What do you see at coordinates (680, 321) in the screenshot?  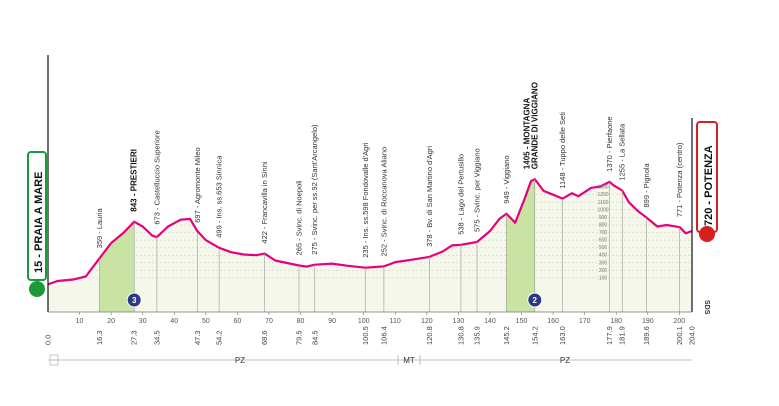 I see `x-tick-label: 200` at bounding box center [680, 321].